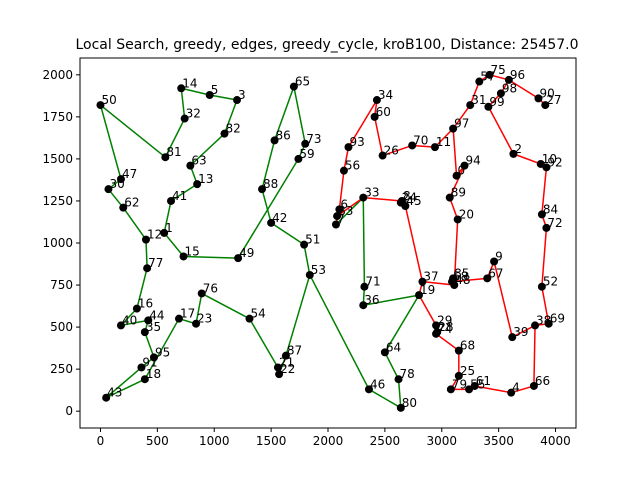 The height and width of the screenshot is (480, 640). I want to click on node-label-47: 47, so click(129, 174).